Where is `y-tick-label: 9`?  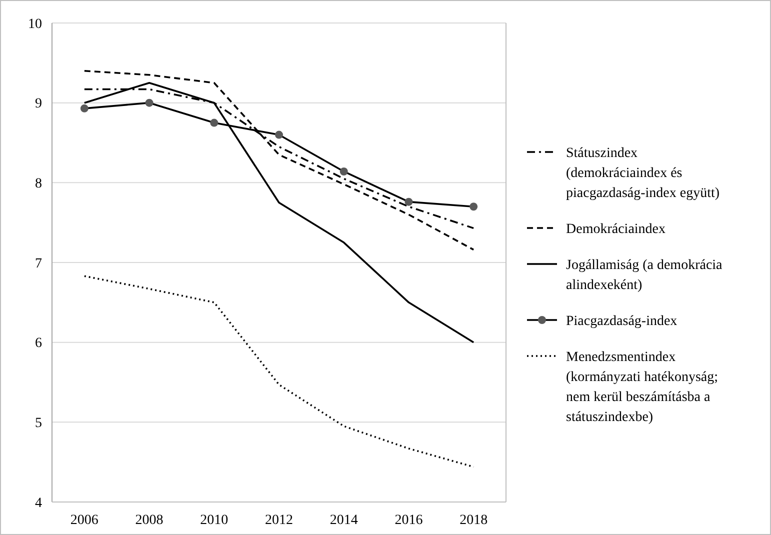
y-tick-label: 9 is located at coordinates (38, 104).